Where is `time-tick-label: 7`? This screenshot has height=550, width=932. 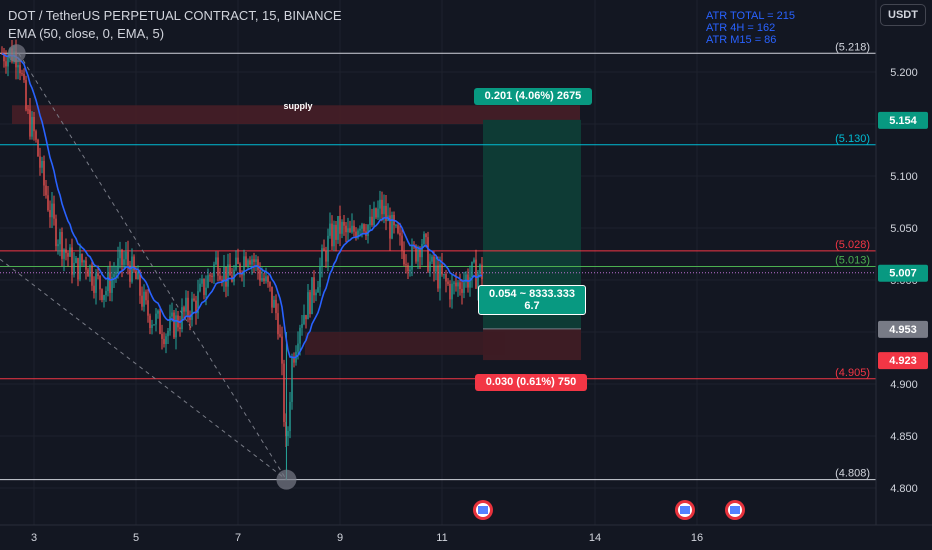
time-tick-label: 7 is located at coordinates (238, 538).